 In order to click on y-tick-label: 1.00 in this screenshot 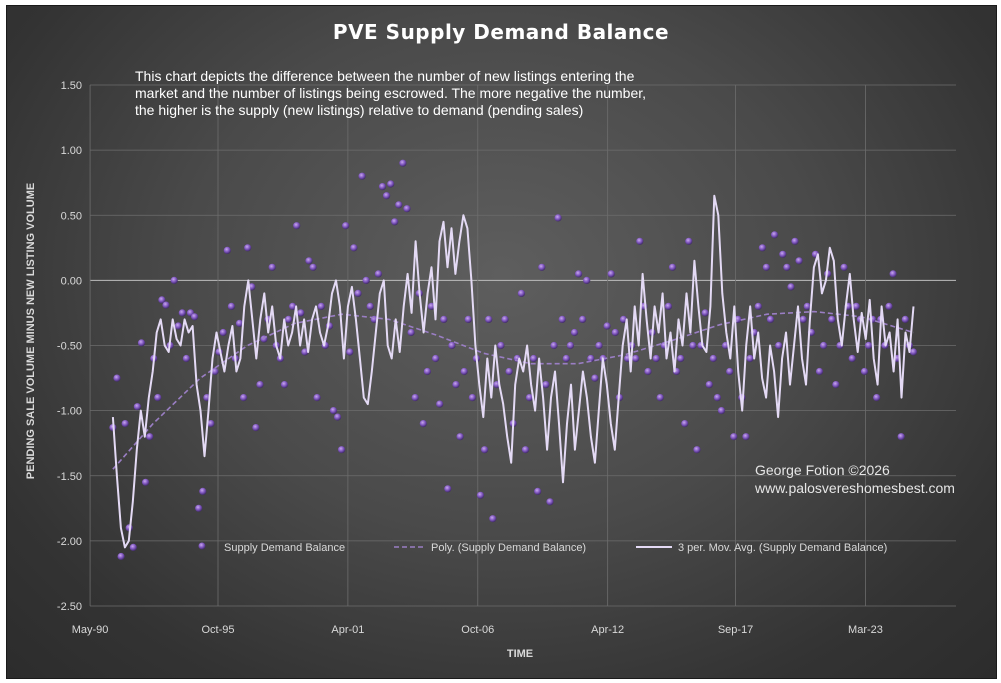, I will do `click(71, 151)`.